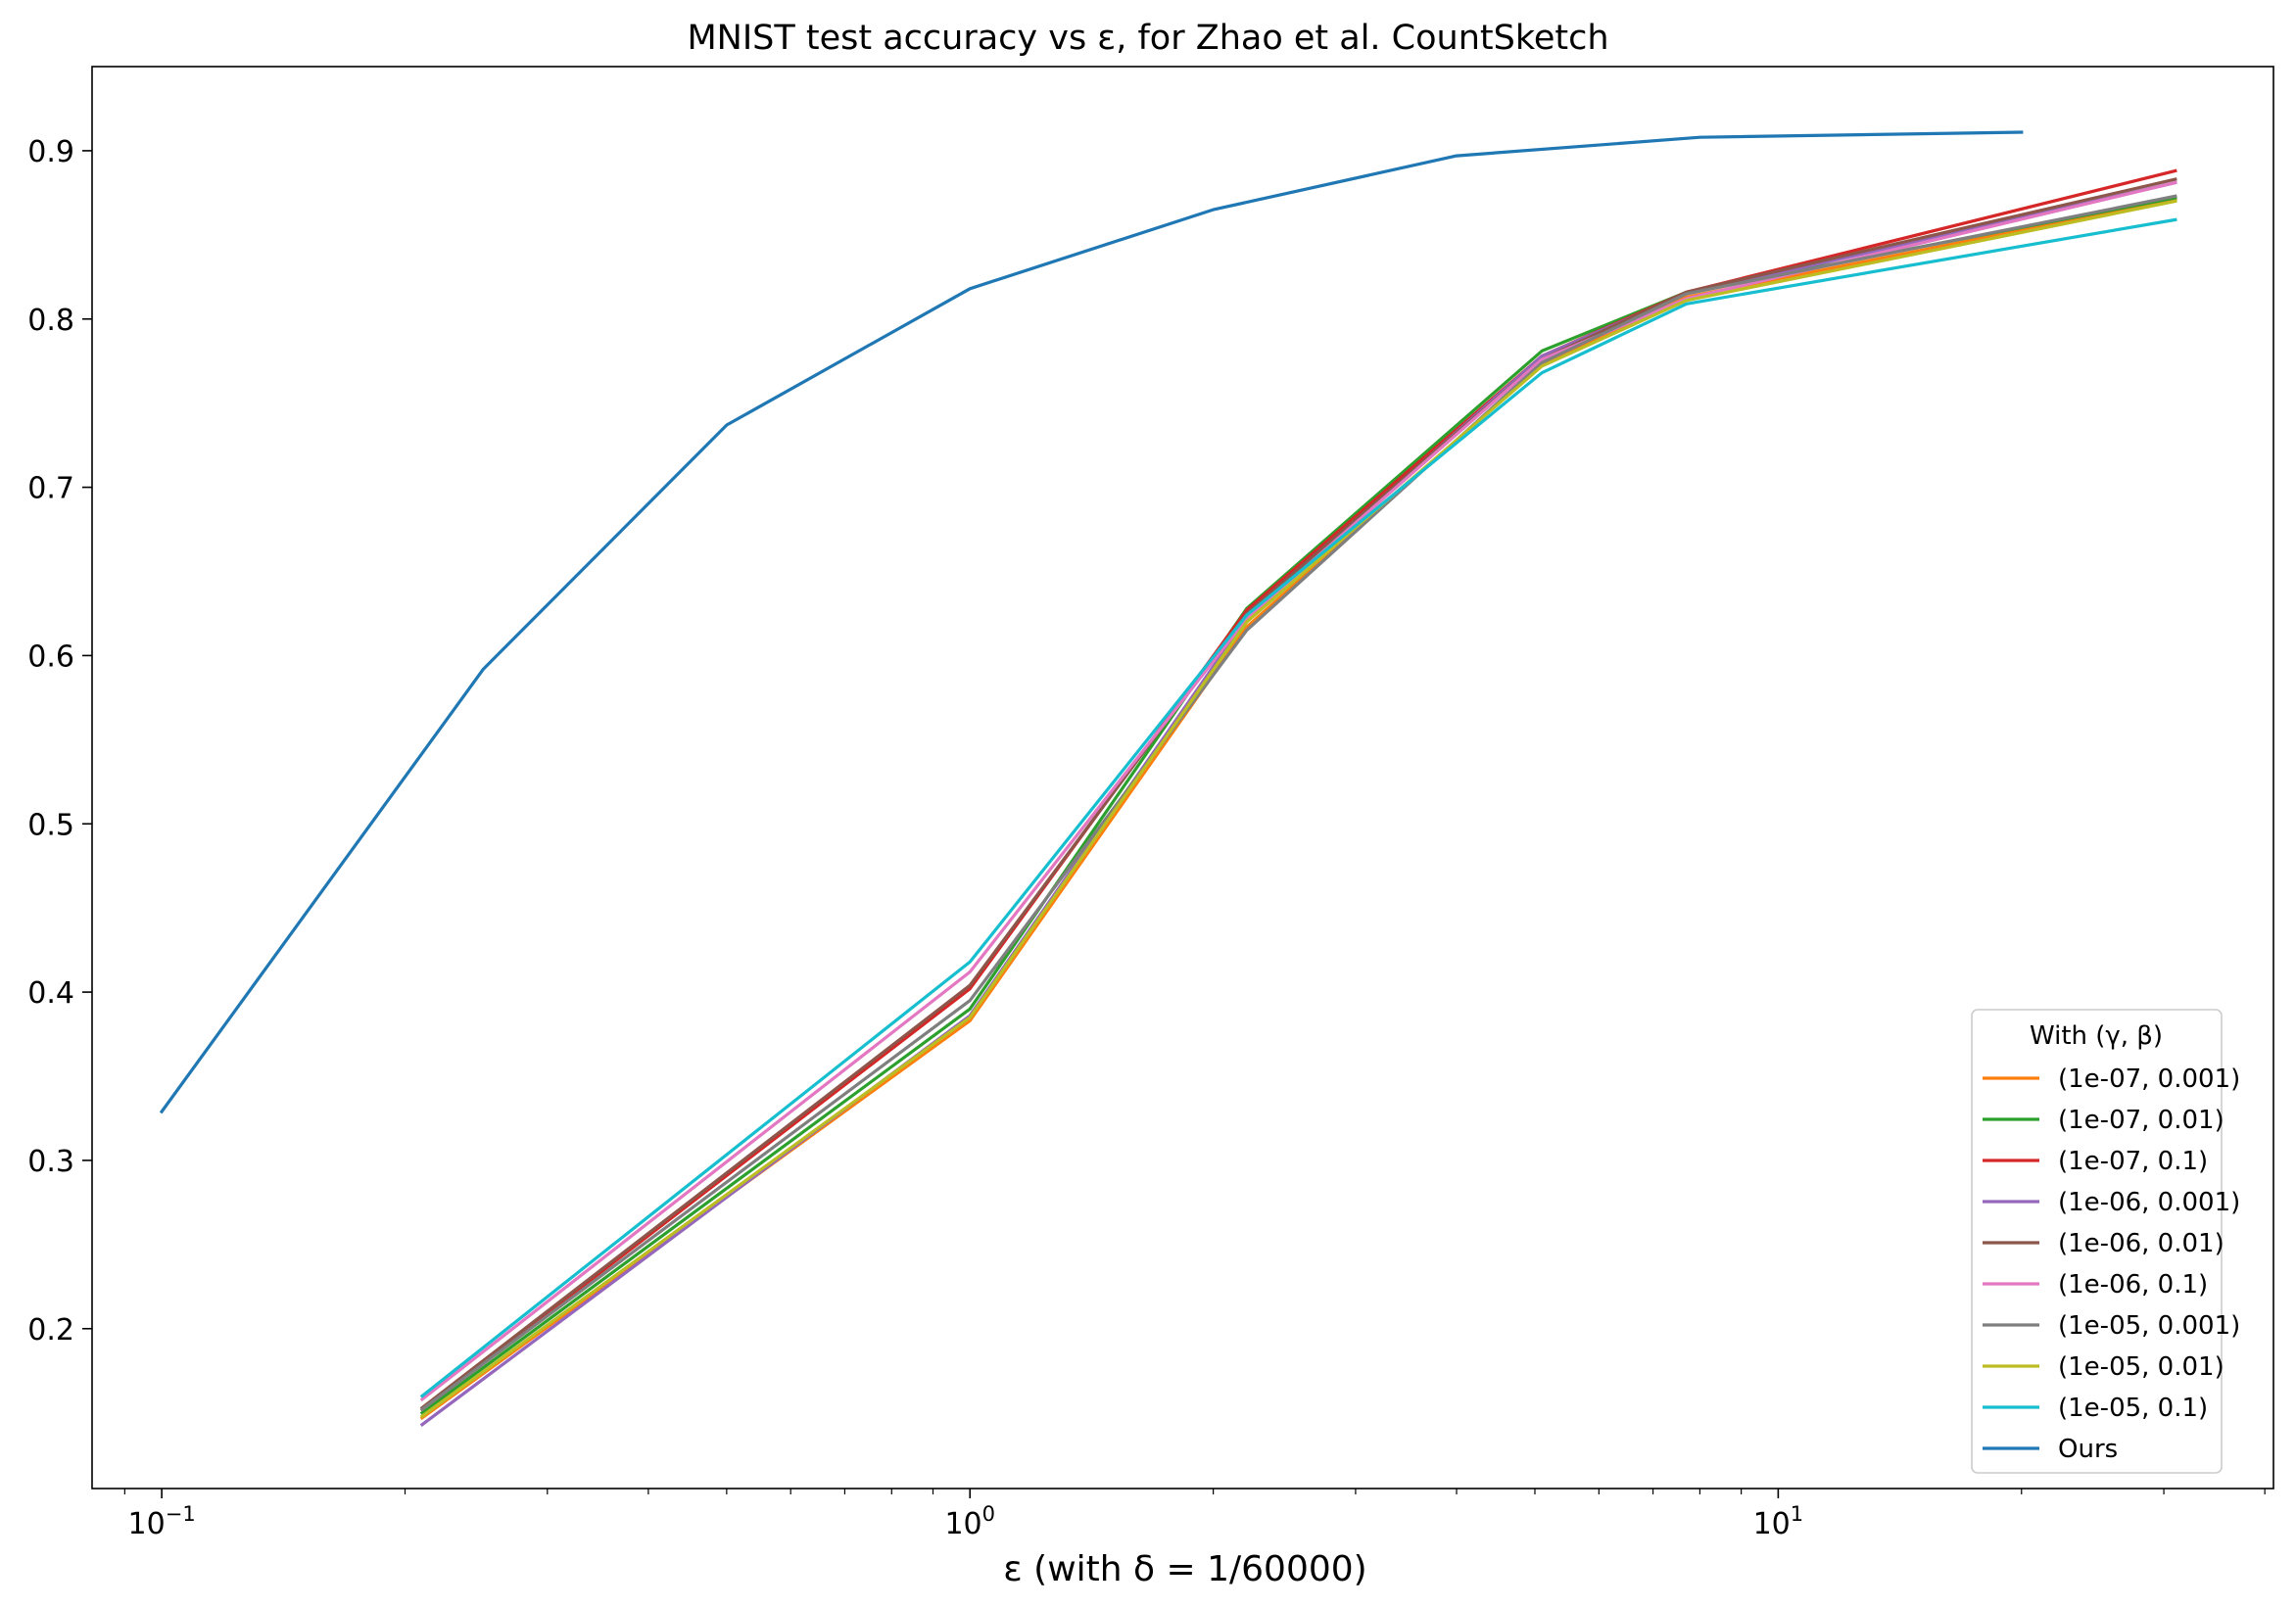 The height and width of the screenshot is (1608, 2296). I want to click on y-tick-label: 0.6, so click(51, 656).